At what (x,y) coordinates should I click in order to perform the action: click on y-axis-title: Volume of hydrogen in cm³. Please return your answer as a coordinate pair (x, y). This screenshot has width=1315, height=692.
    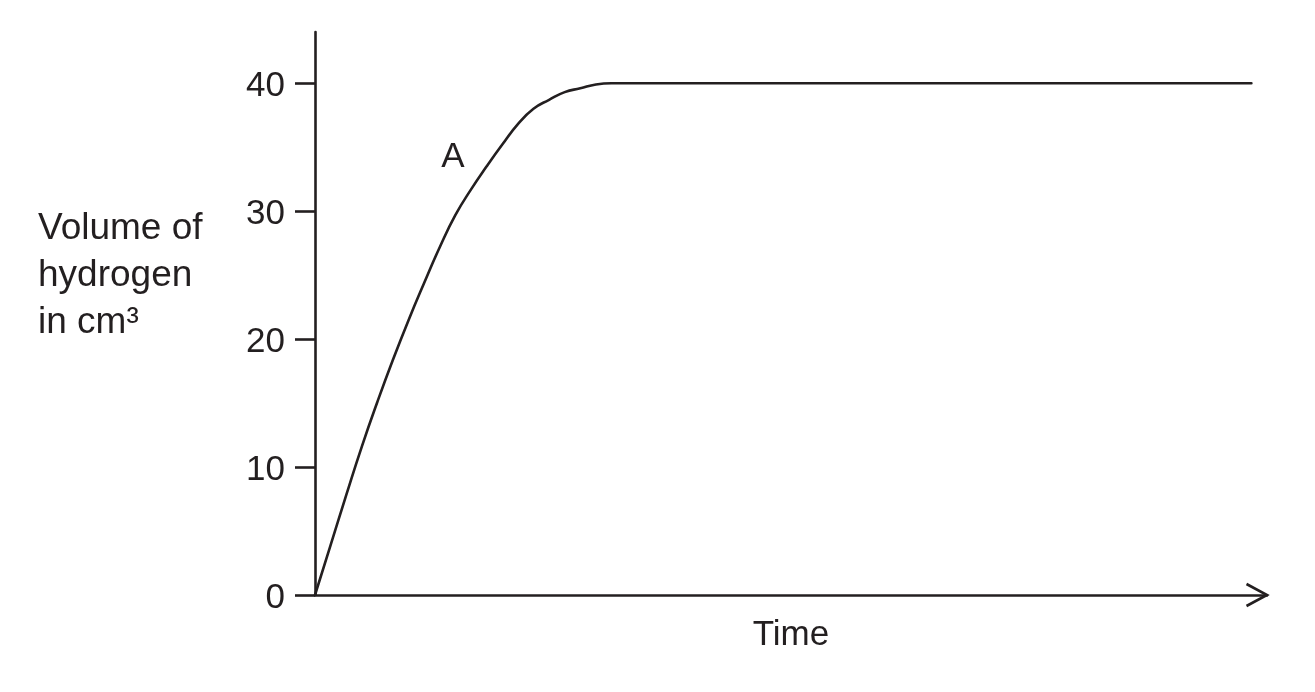
    Looking at the image, I should click on (125, 273).